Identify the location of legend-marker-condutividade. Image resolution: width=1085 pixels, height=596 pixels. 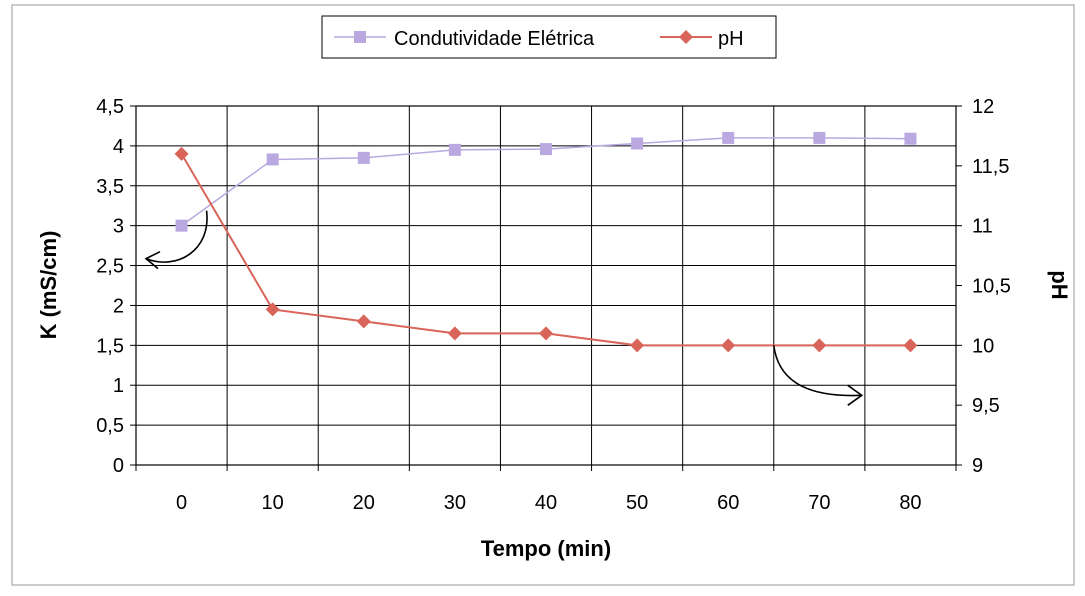
(360, 37).